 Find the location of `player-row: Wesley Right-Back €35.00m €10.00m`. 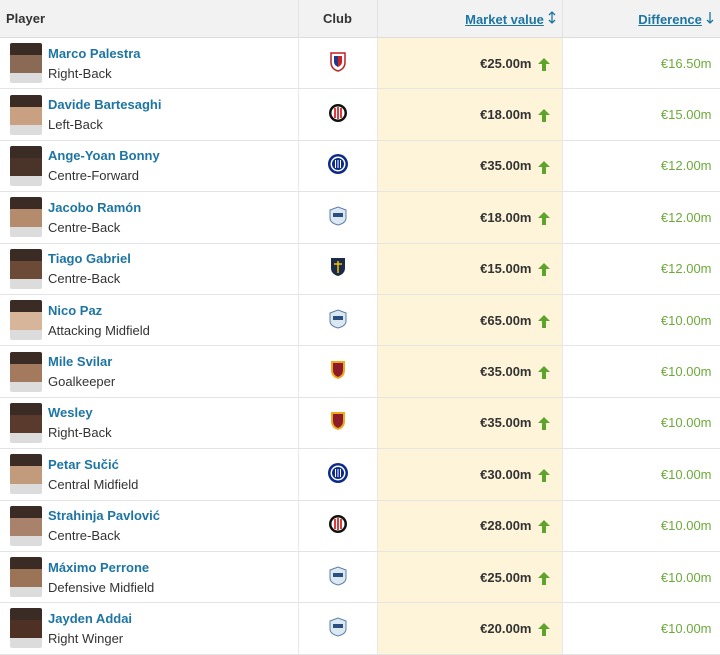

player-row: Wesley Right-Back €35.00m €10.00m is located at coordinates (360, 423).